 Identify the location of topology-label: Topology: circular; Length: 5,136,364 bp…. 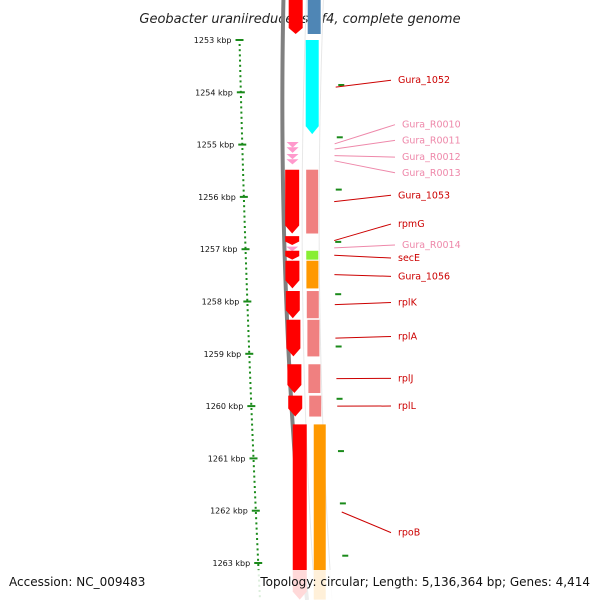
(424, 582).